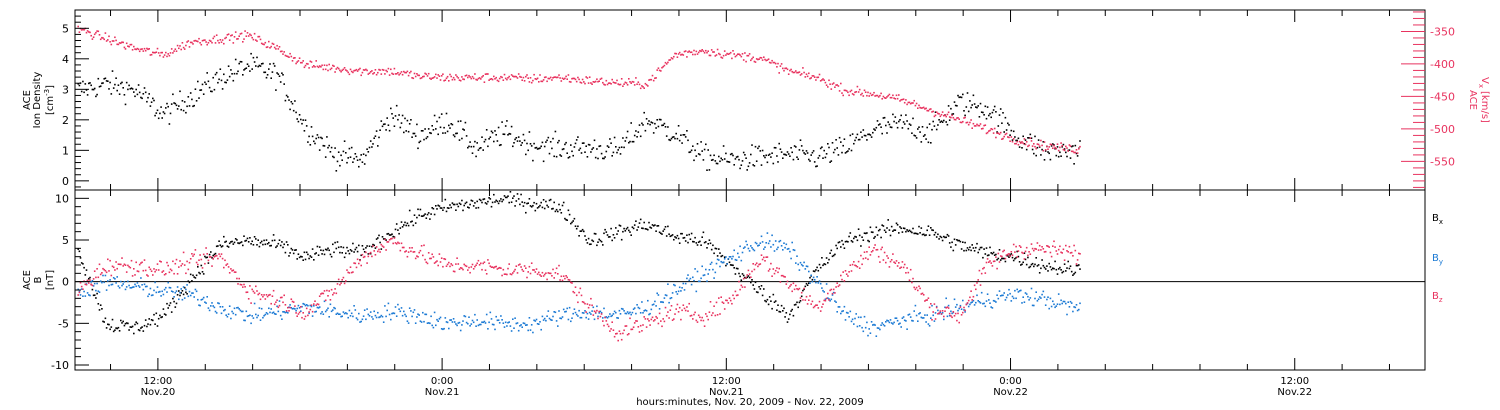 This screenshot has width=1500, height=410. Describe the element at coordinates (1441, 222) in the screenshot. I see `legend-bx-subscript: x` at that location.